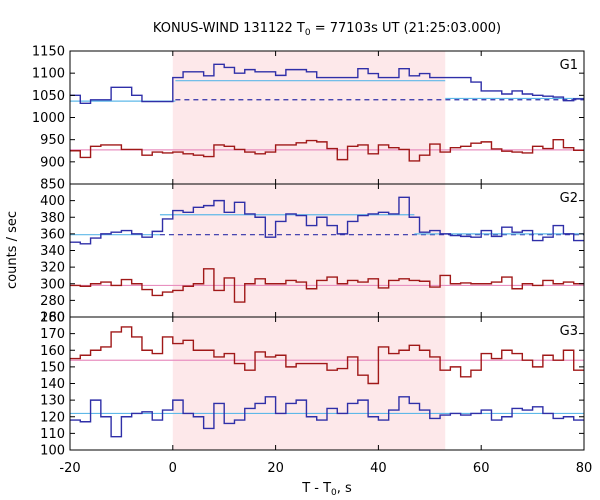 This screenshot has height=500, width=600. Describe the element at coordinates (52, 268) in the screenshot. I see `ytick-label: 320` at that location.